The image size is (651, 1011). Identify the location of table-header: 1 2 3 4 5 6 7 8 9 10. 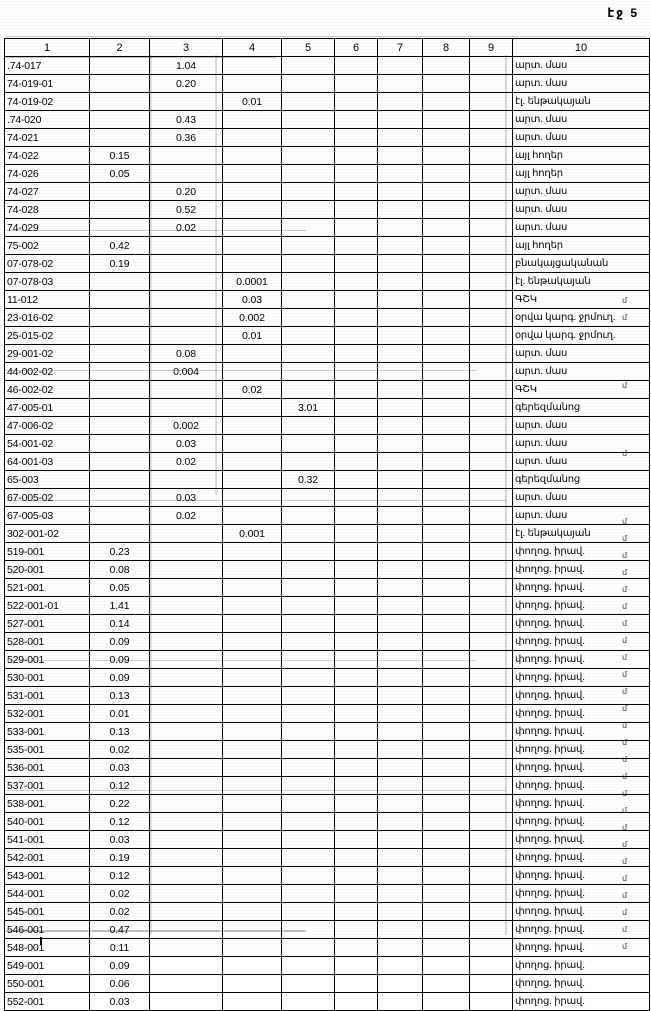
(327, 47).